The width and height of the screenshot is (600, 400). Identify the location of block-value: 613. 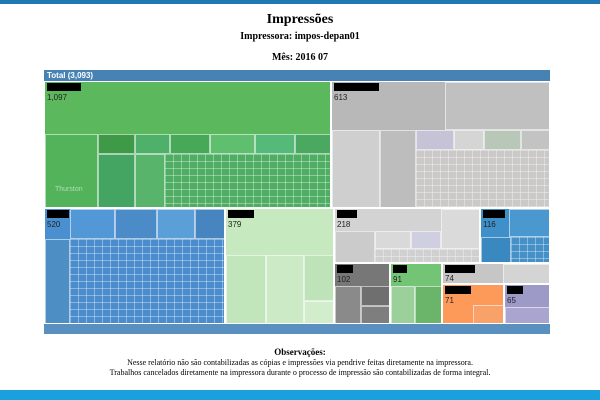
(341, 97).